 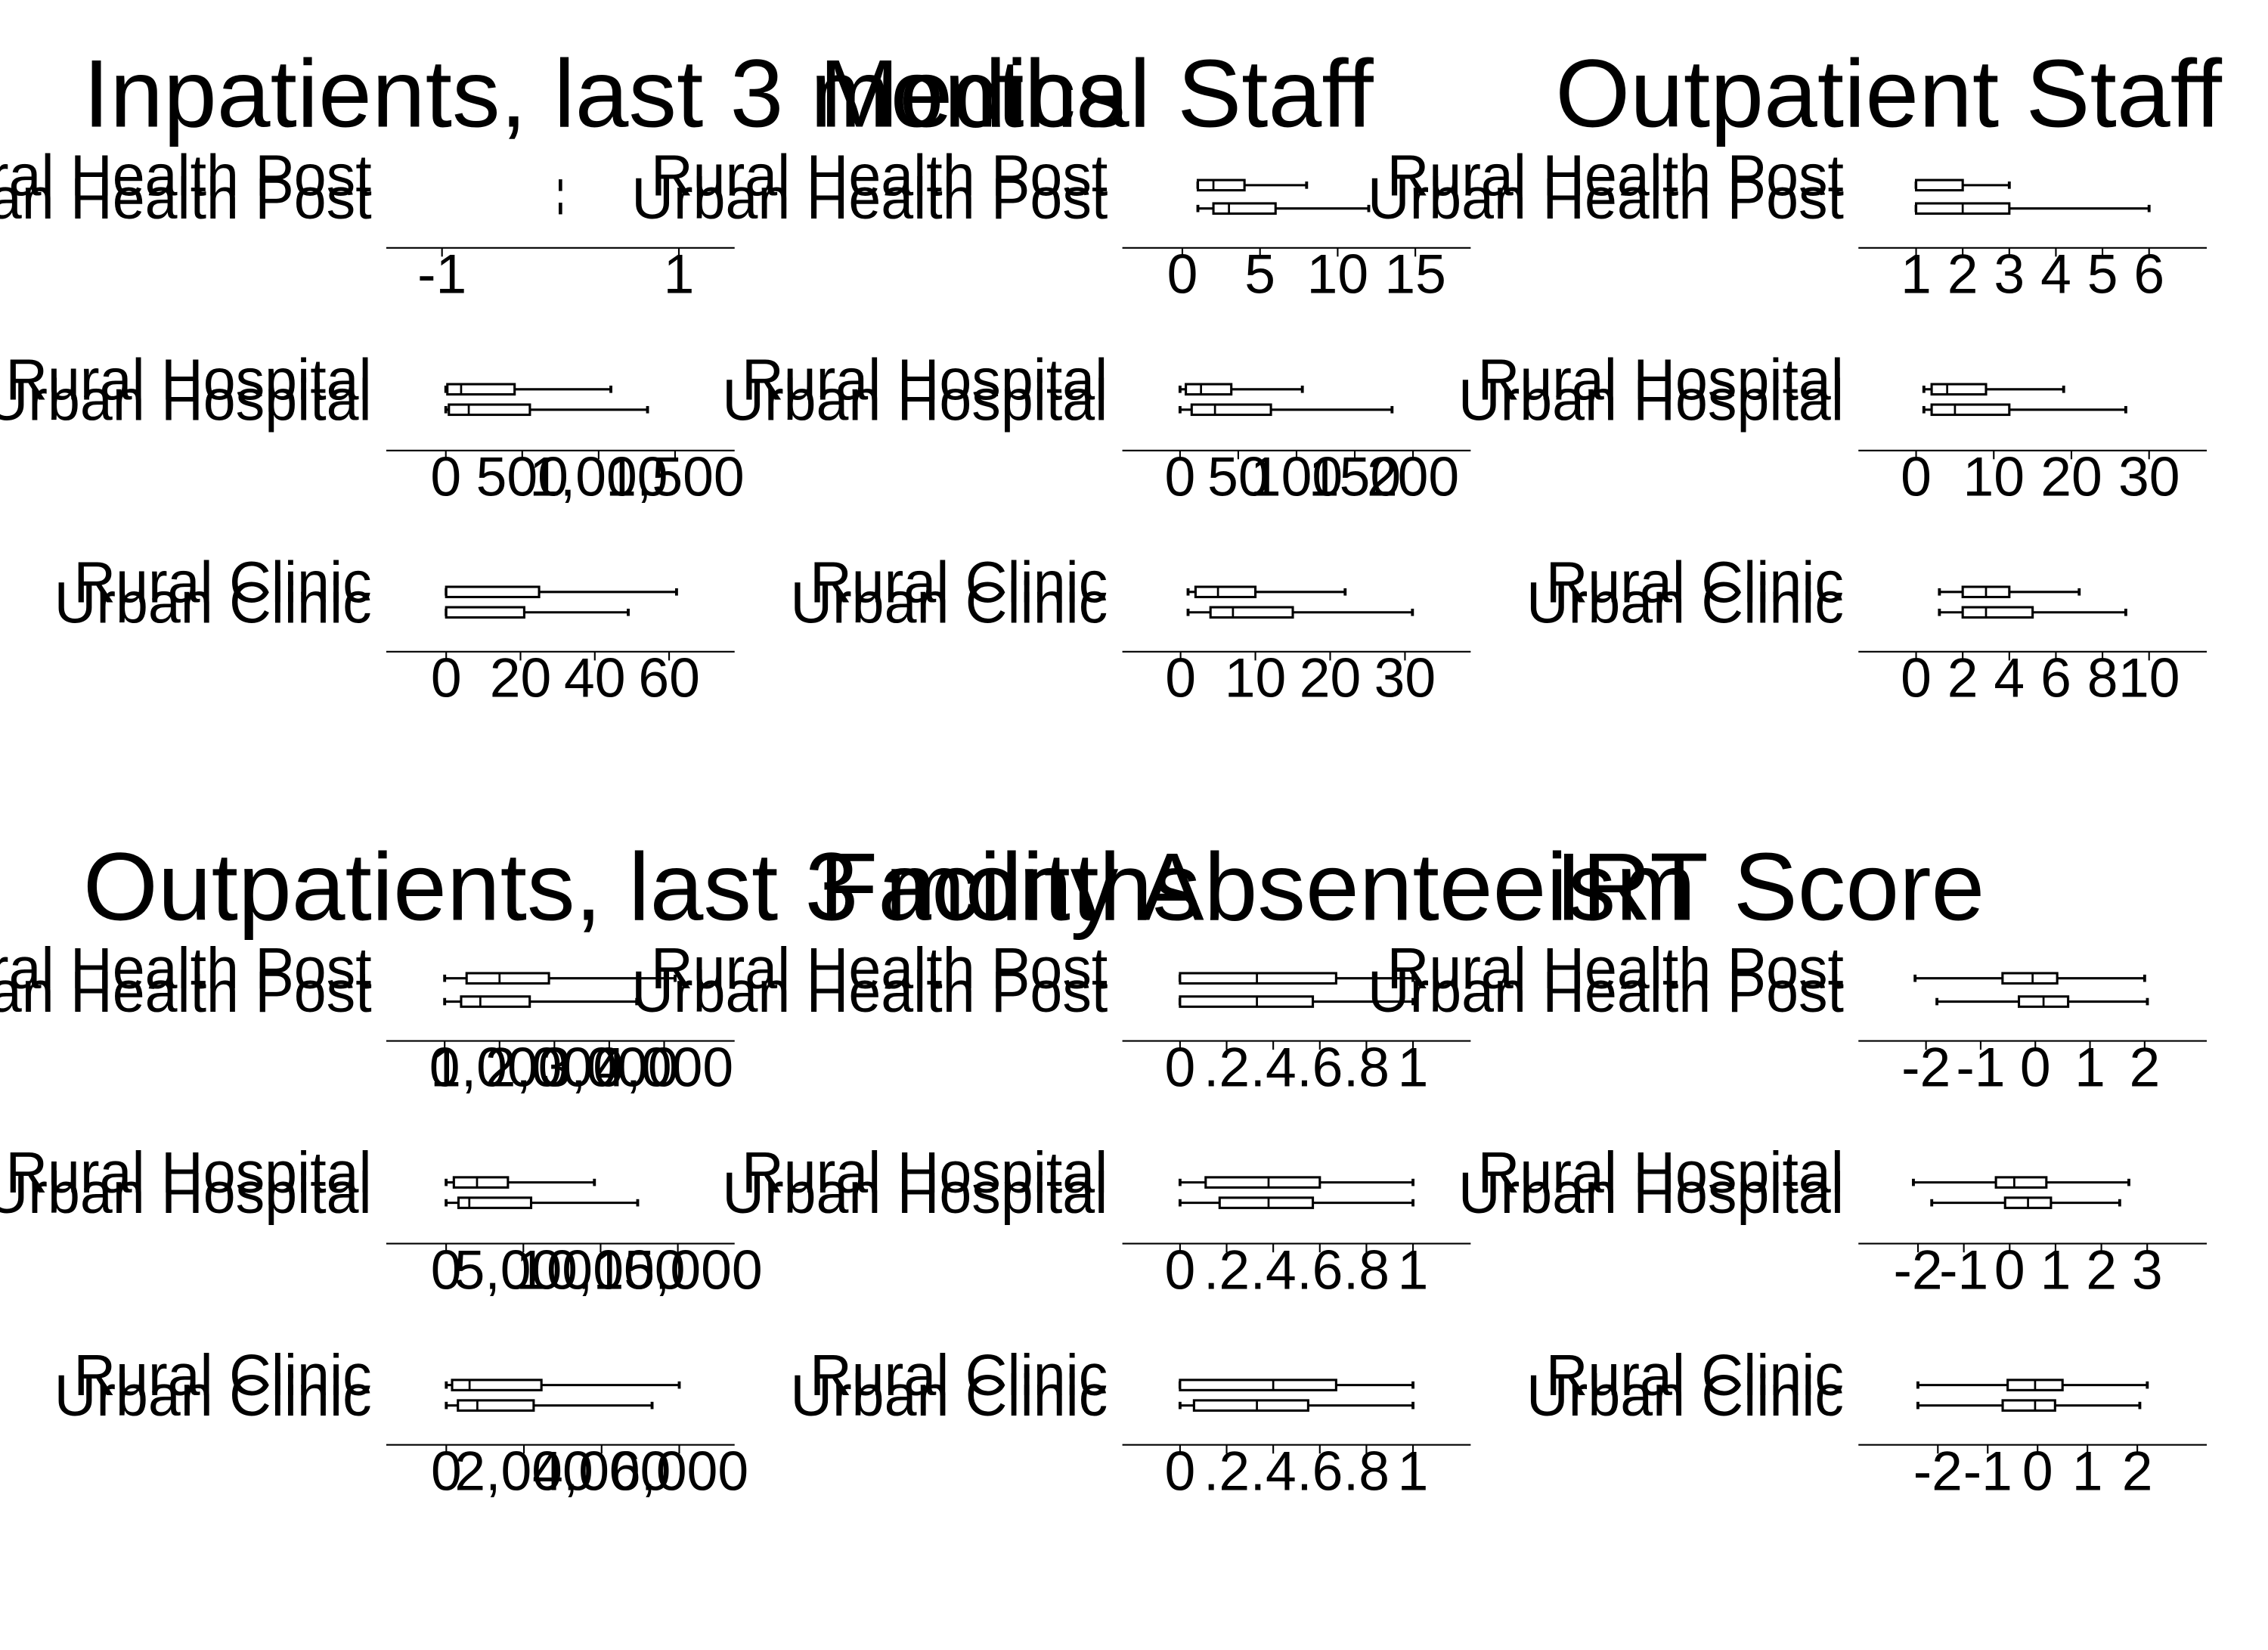 What do you see at coordinates (642, 887) in the screenshot?
I see `panel-title: Outpatients, last 3 months` at bounding box center [642, 887].